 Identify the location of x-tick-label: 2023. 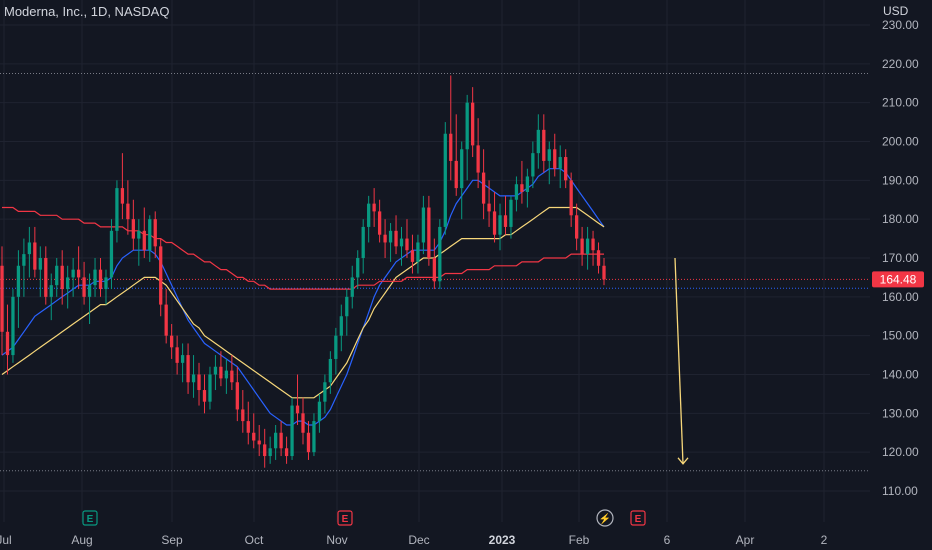
(502, 540).